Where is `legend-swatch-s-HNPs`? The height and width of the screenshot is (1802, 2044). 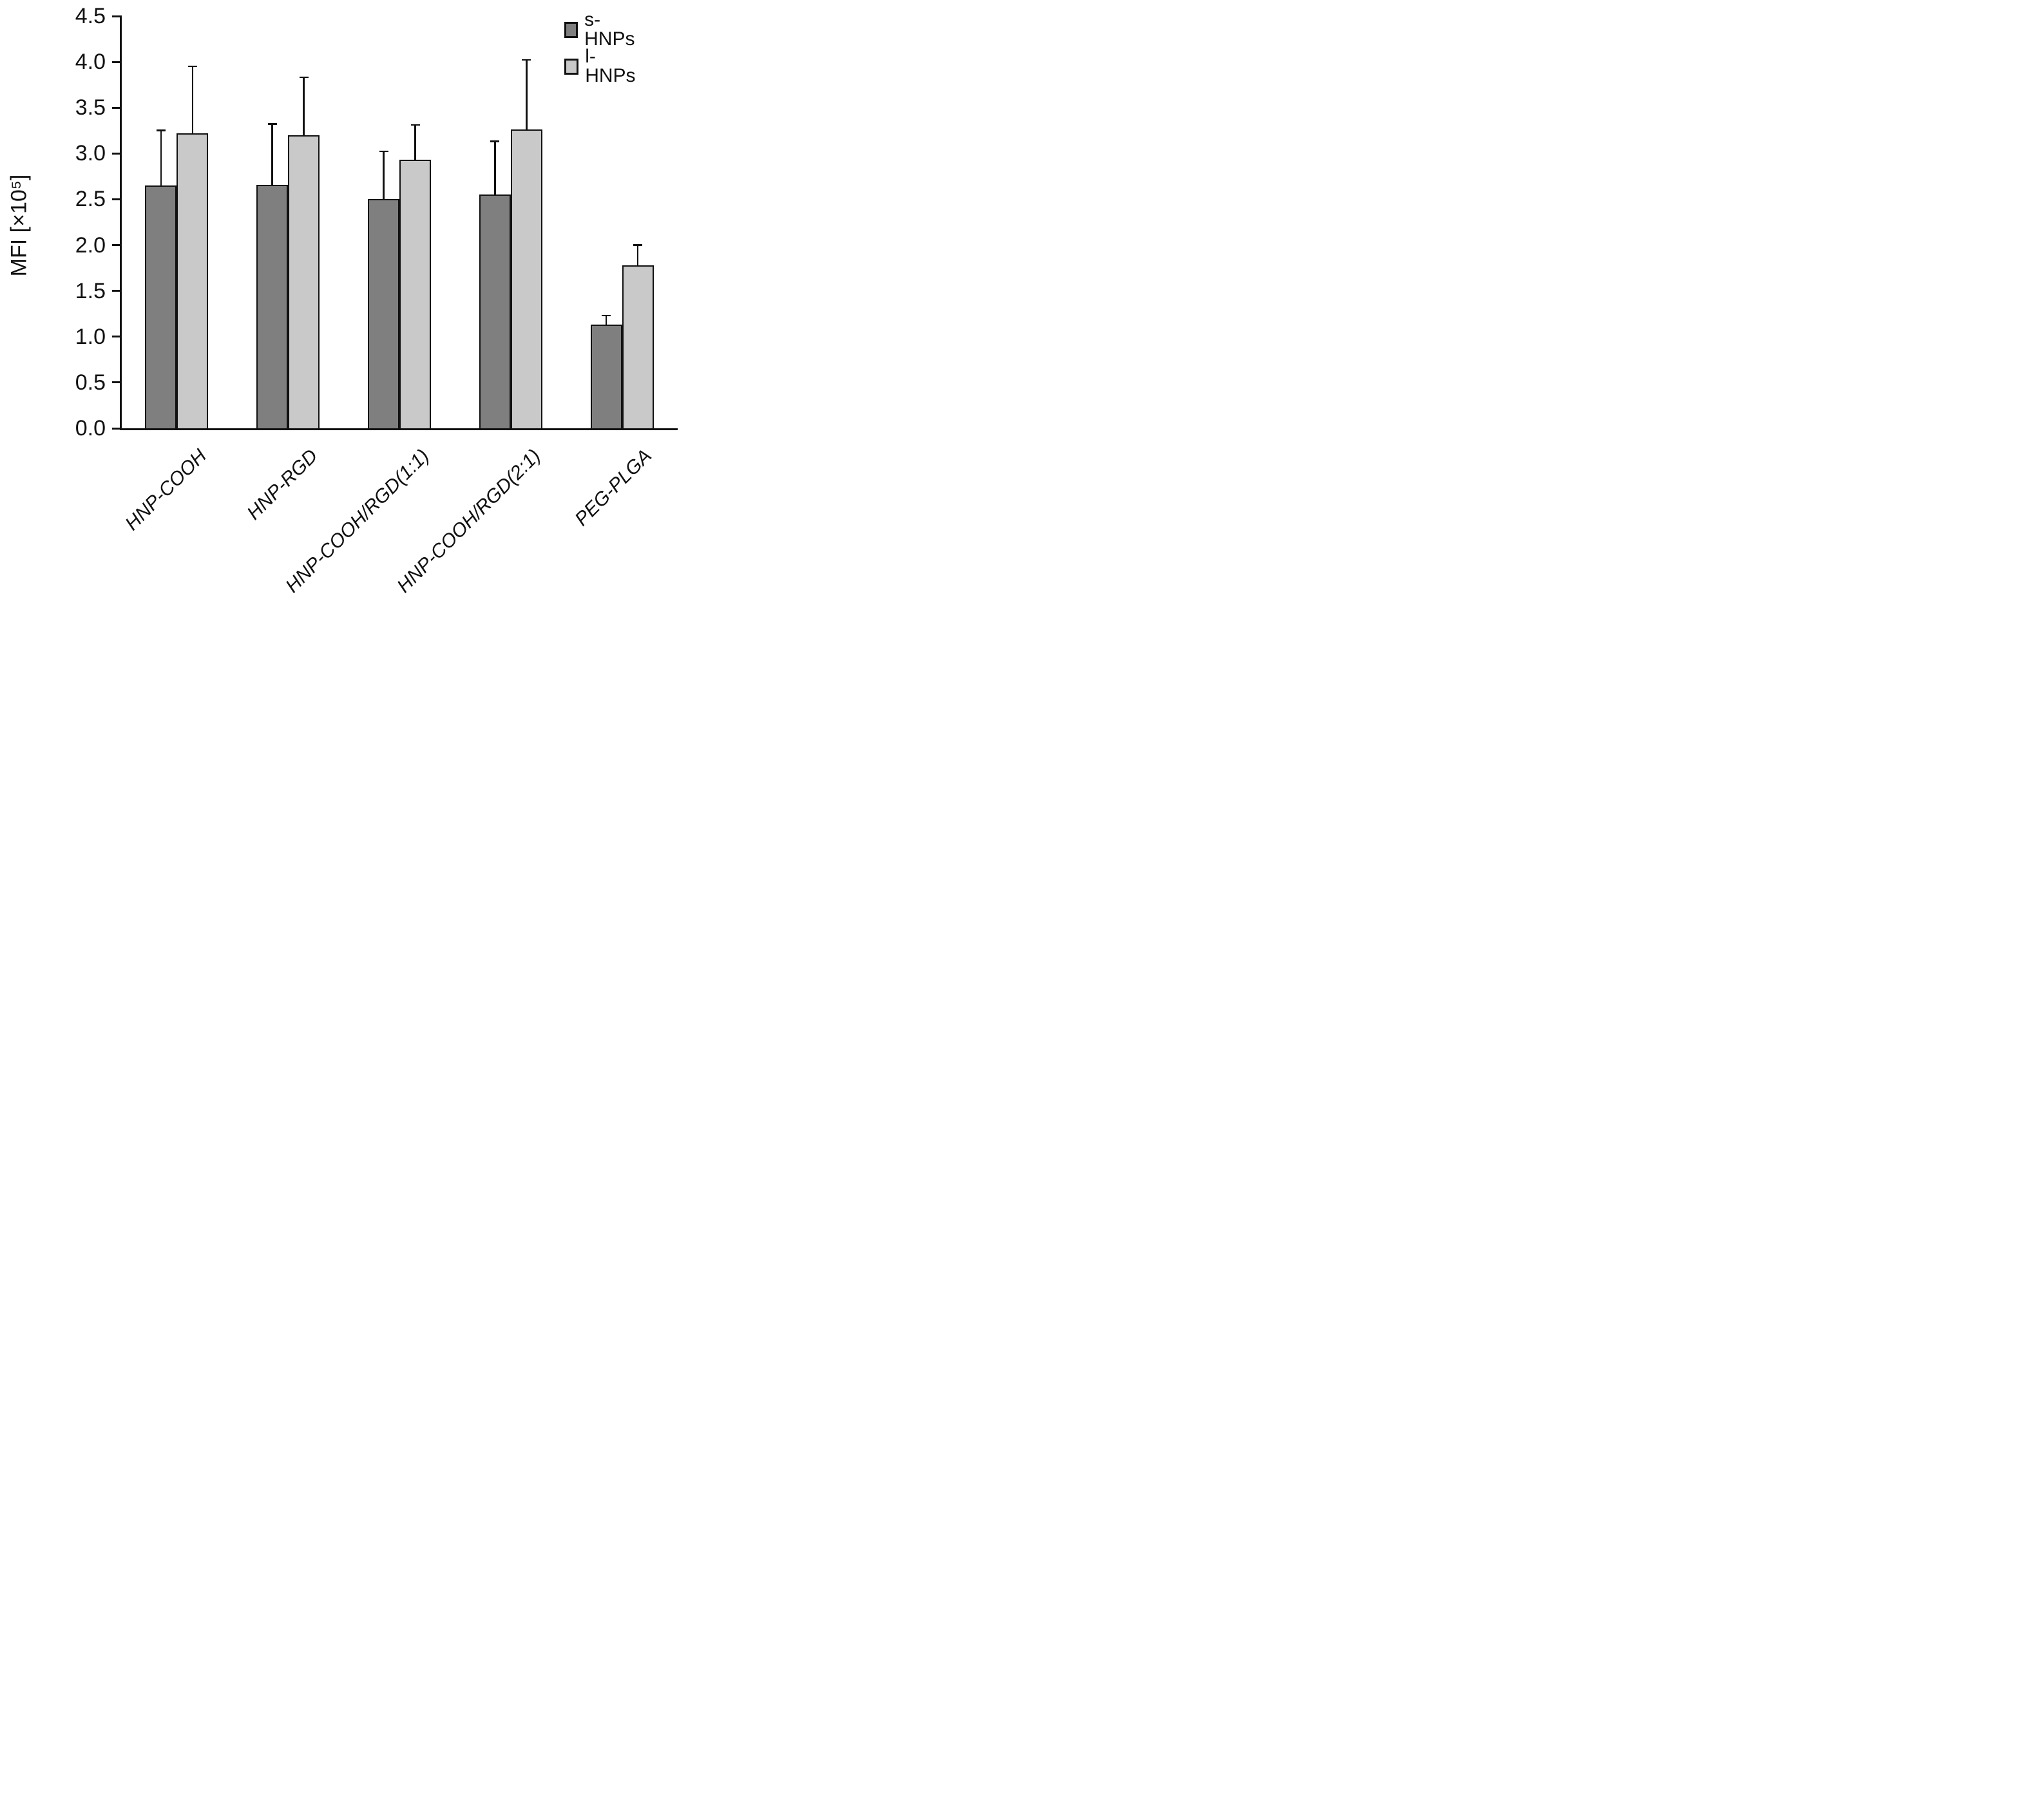 legend-swatch-s-HNPs is located at coordinates (571, 30).